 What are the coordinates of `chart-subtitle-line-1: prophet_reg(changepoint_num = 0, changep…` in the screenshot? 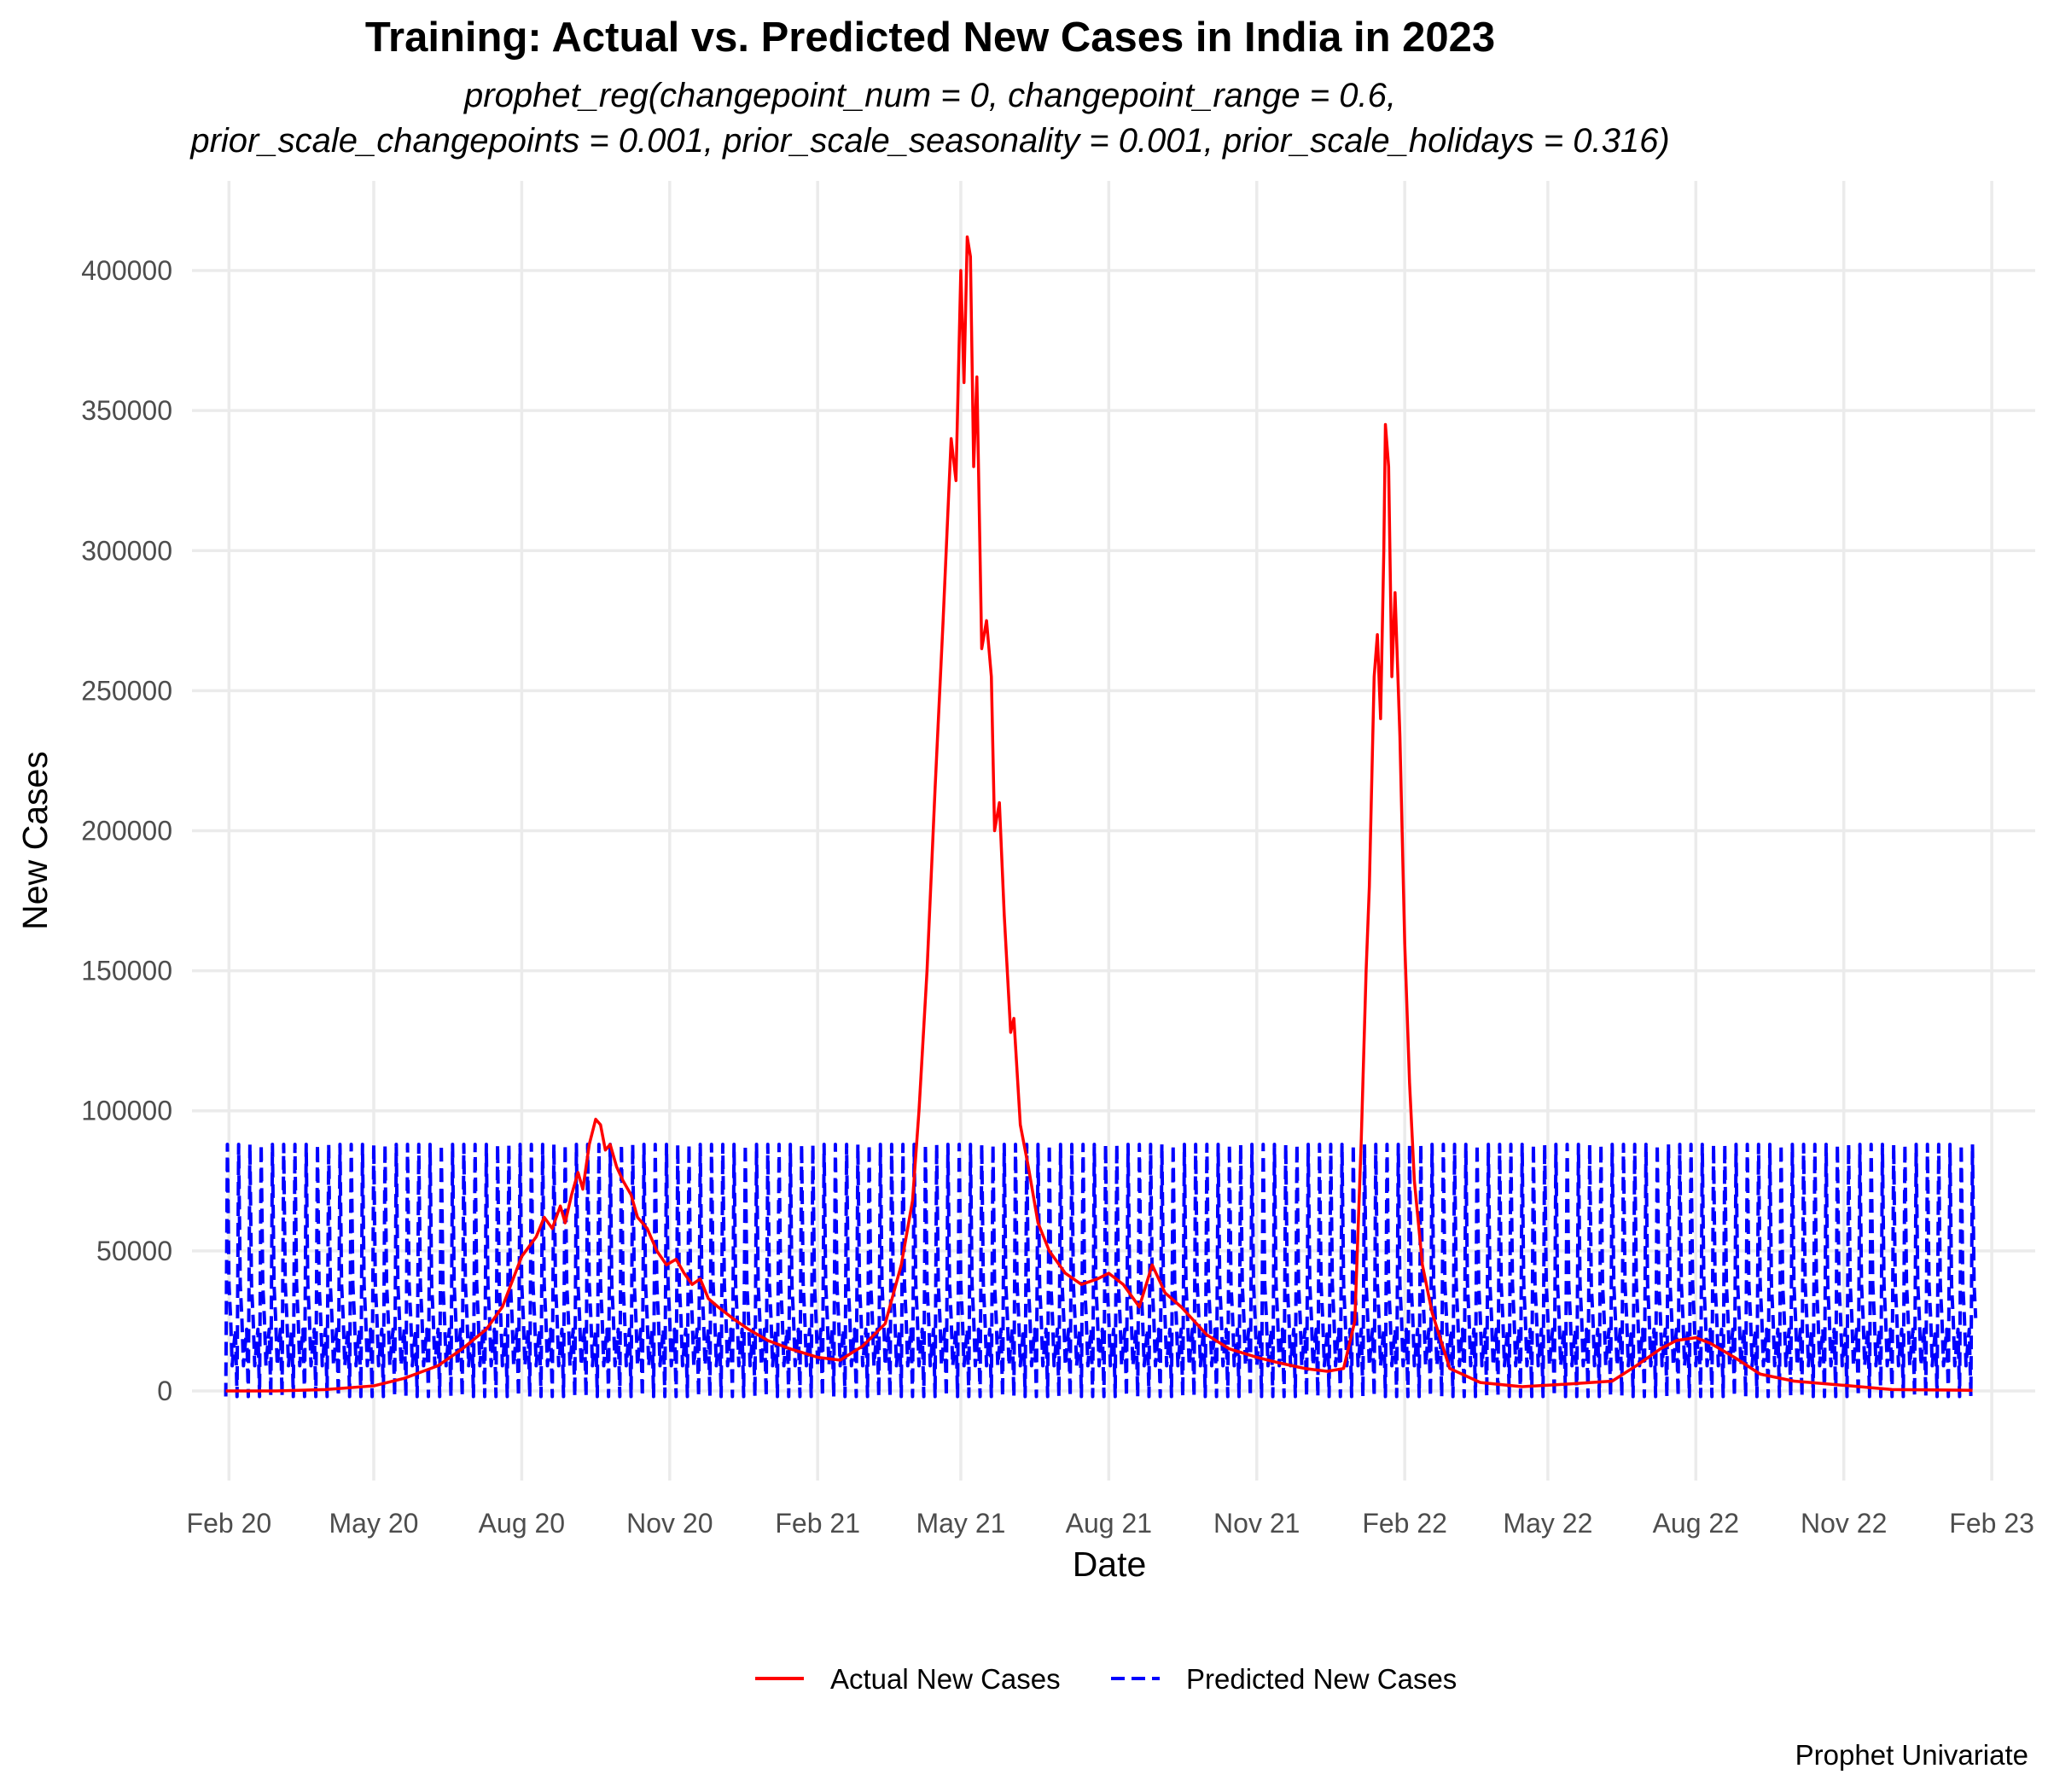 It's located at (930, 95).